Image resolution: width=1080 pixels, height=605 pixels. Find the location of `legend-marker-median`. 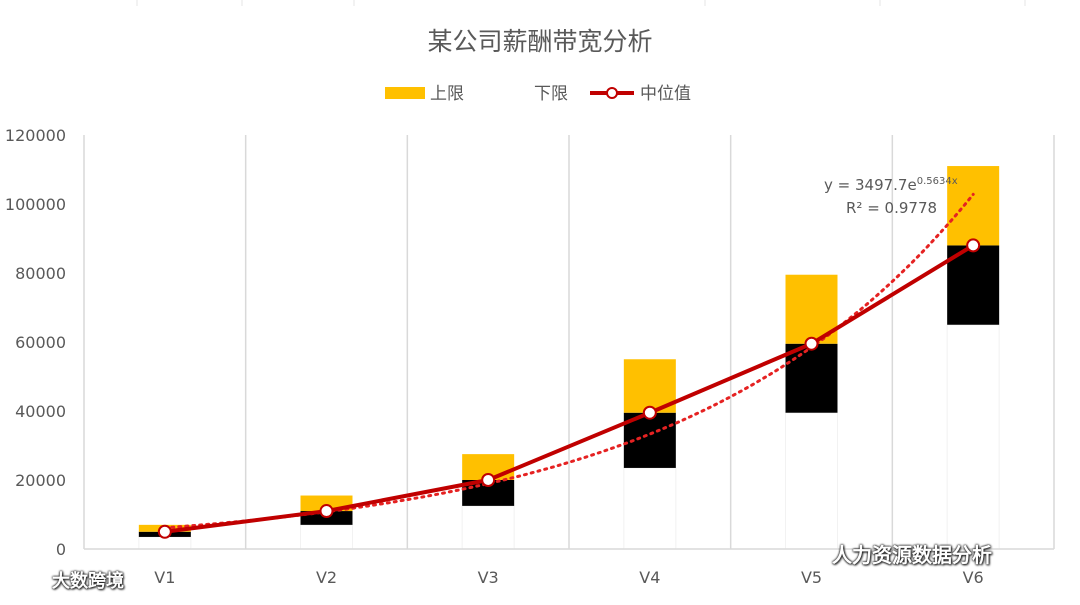

legend-marker-median is located at coordinates (612, 93).